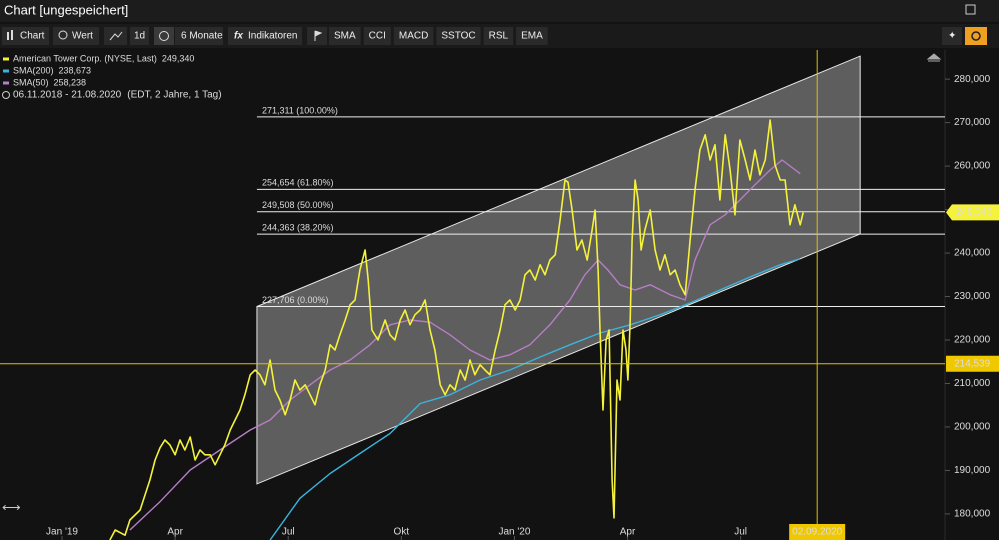 The width and height of the screenshot is (999, 540). What do you see at coordinates (514, 532) in the screenshot?
I see `x-tick-label: Jan '20` at bounding box center [514, 532].